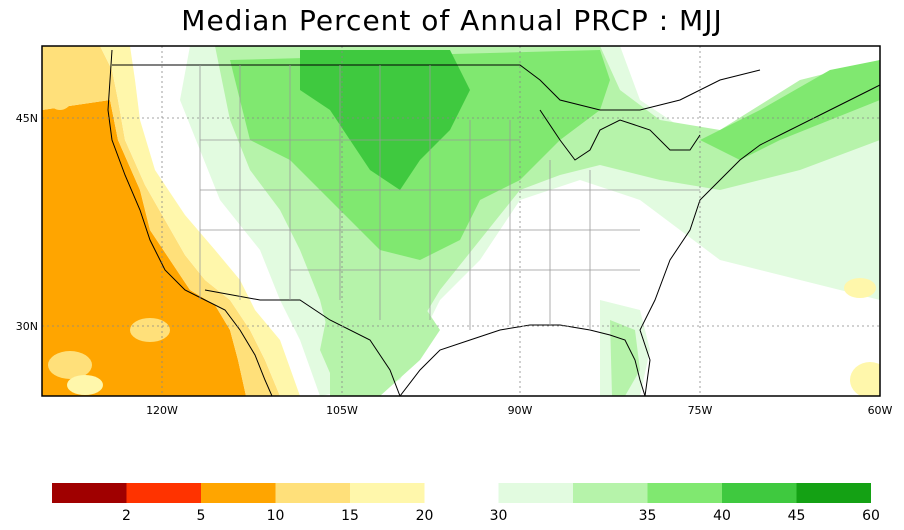 This screenshot has width=904, height=530. What do you see at coordinates (27, 118) in the screenshot?
I see `y-tick-label: 45N` at bounding box center [27, 118].